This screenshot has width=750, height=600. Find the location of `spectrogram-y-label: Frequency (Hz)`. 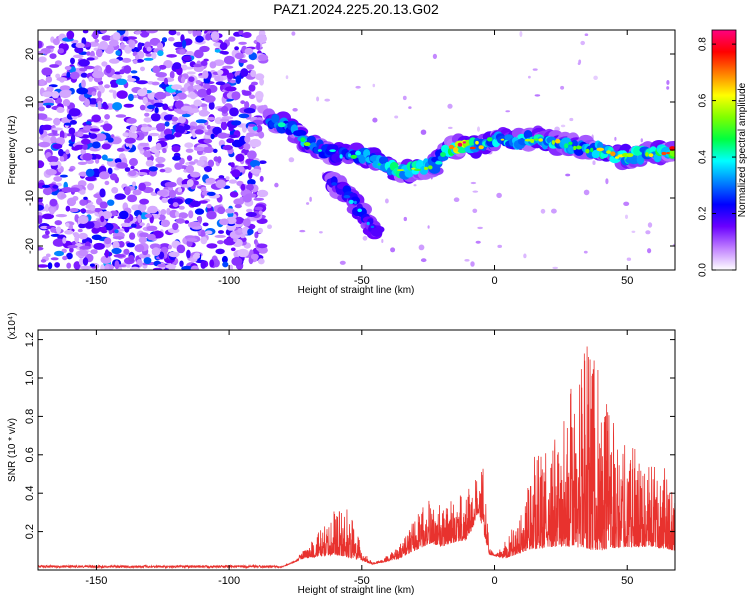

spectrogram-y-label: Frequency (Hz) is located at coordinates (12, 150).